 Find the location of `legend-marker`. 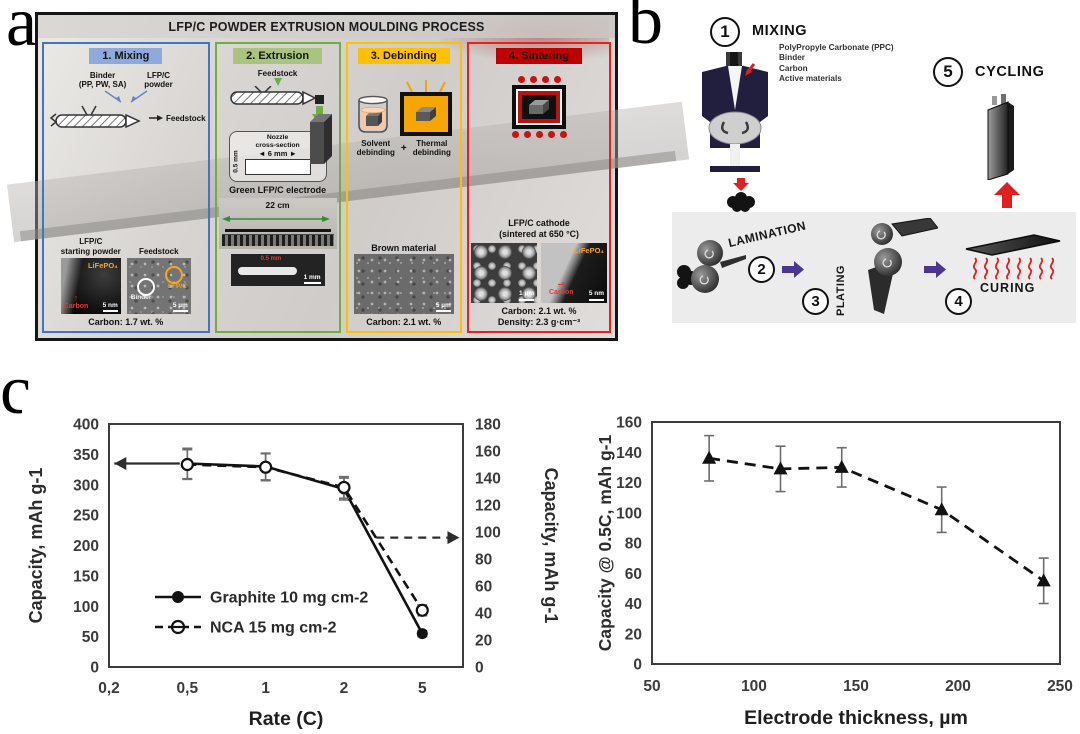

legend-marker is located at coordinates (178, 597).